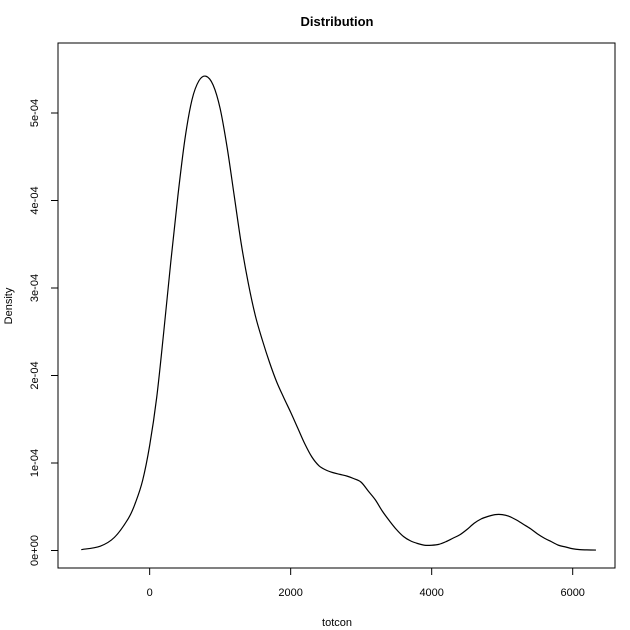  Describe the element at coordinates (337, 623) in the screenshot. I see `x-axis-title: totcon` at that location.